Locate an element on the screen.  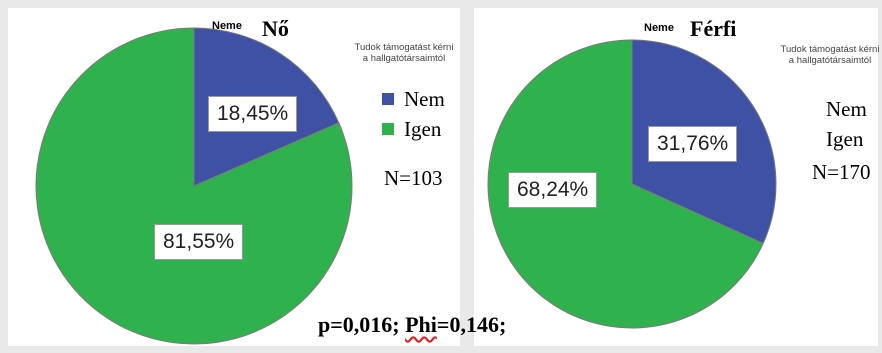
legend-item-igen: Igen is located at coordinates (411, 129).